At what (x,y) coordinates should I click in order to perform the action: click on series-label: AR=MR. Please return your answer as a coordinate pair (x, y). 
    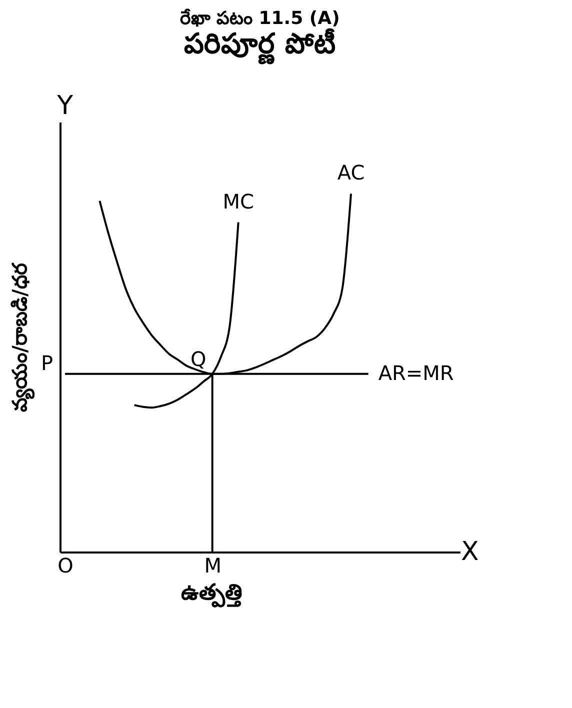
    Looking at the image, I should click on (416, 372).